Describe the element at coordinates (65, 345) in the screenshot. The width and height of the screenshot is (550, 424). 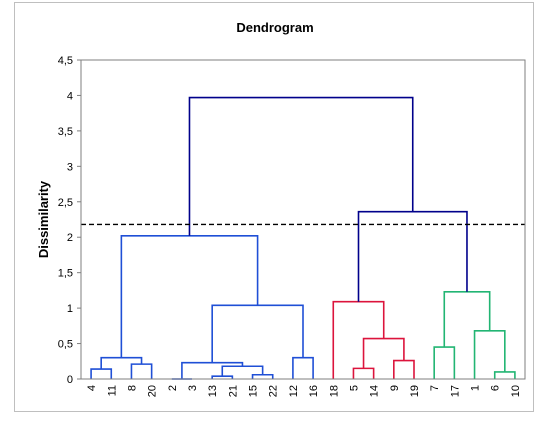
I see `y-tick-label: 0,5` at that location.